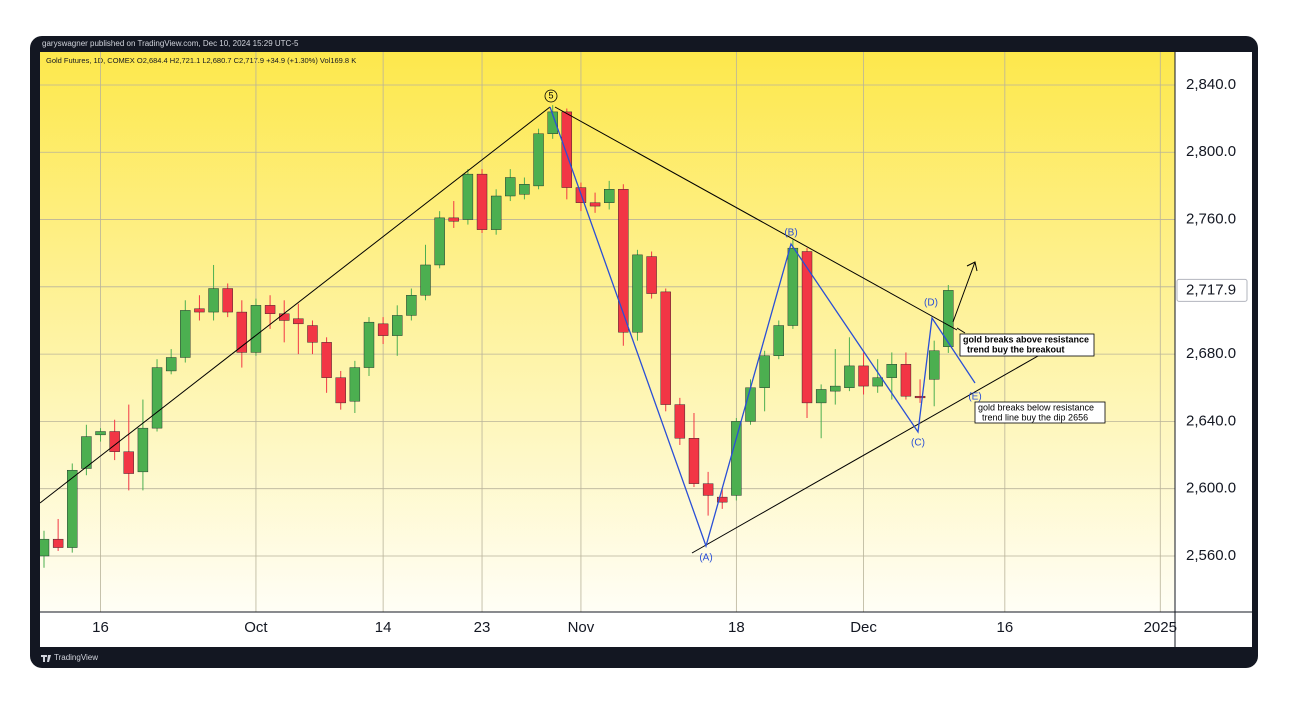 The height and width of the screenshot is (702, 1298). Describe the element at coordinates (383, 627) in the screenshot. I see `x-tick-label: 14` at that location.